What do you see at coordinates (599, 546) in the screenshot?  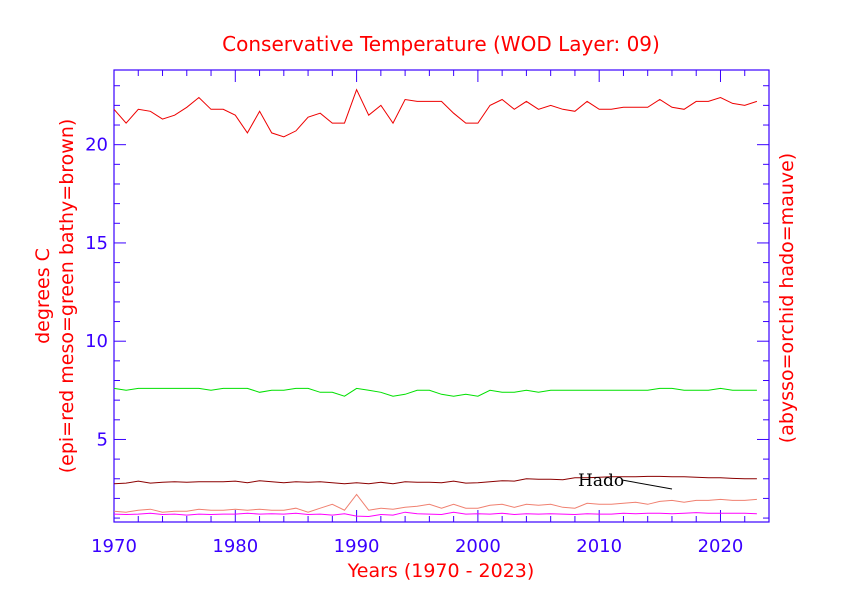 I see `x-tick-label: 2010` at bounding box center [599, 546].